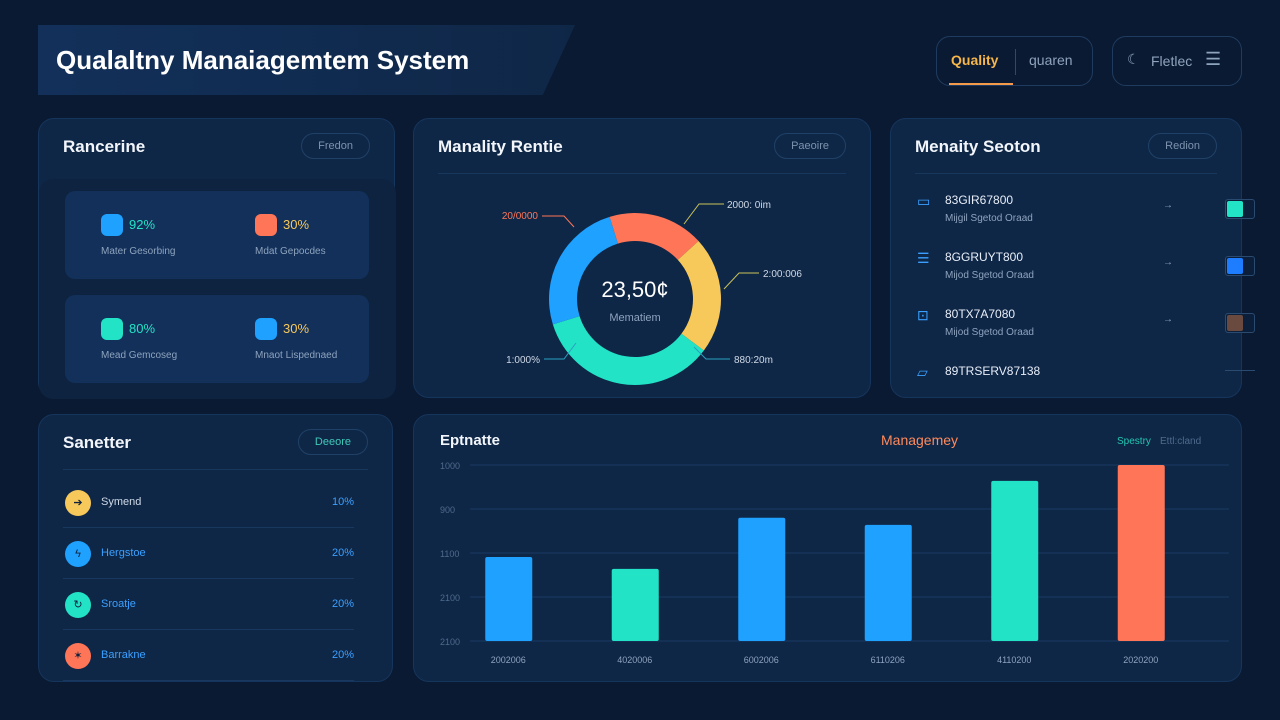 The width and height of the screenshot is (1280, 720). What do you see at coordinates (123, 655) in the screenshot?
I see `item-label: Barrakne` at bounding box center [123, 655].